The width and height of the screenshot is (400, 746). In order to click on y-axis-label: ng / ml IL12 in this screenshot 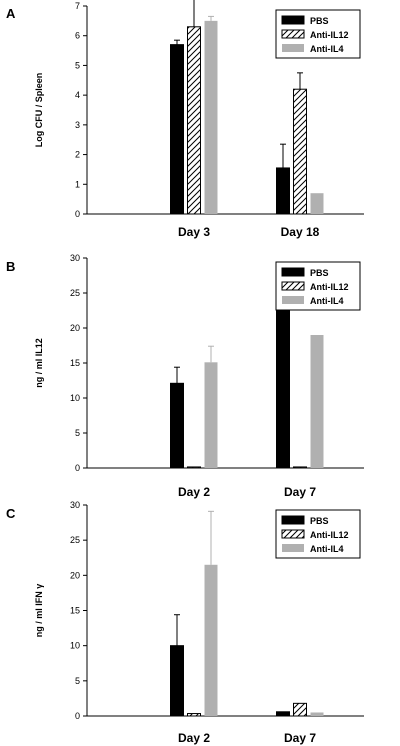, I will do `click(39, 363)`.